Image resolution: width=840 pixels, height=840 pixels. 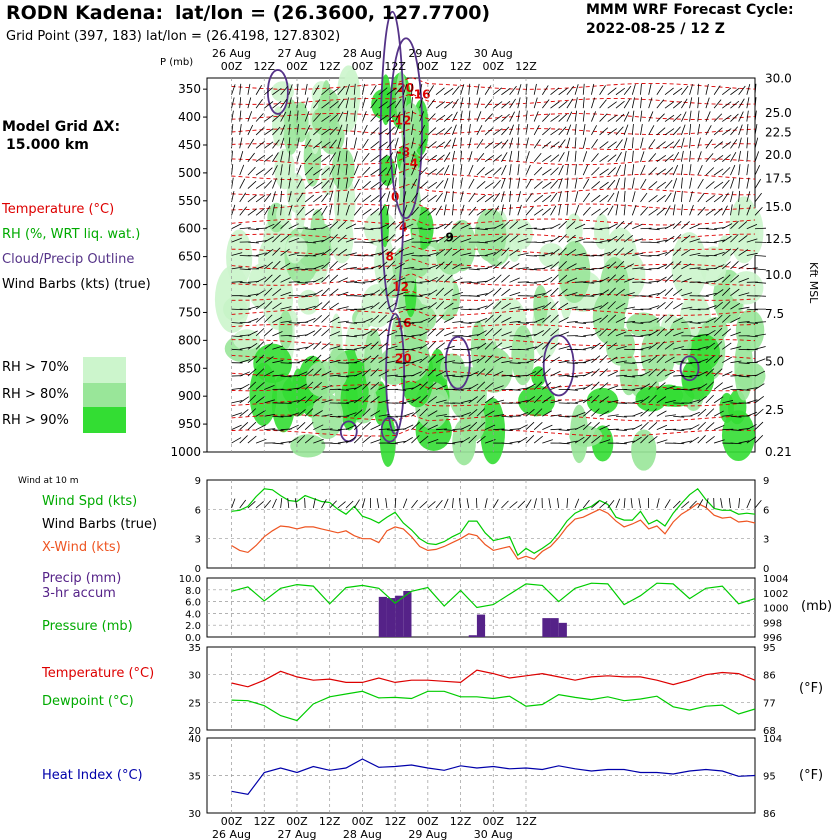 I want to click on precip-label: Precip (mm), so click(x=82, y=578).